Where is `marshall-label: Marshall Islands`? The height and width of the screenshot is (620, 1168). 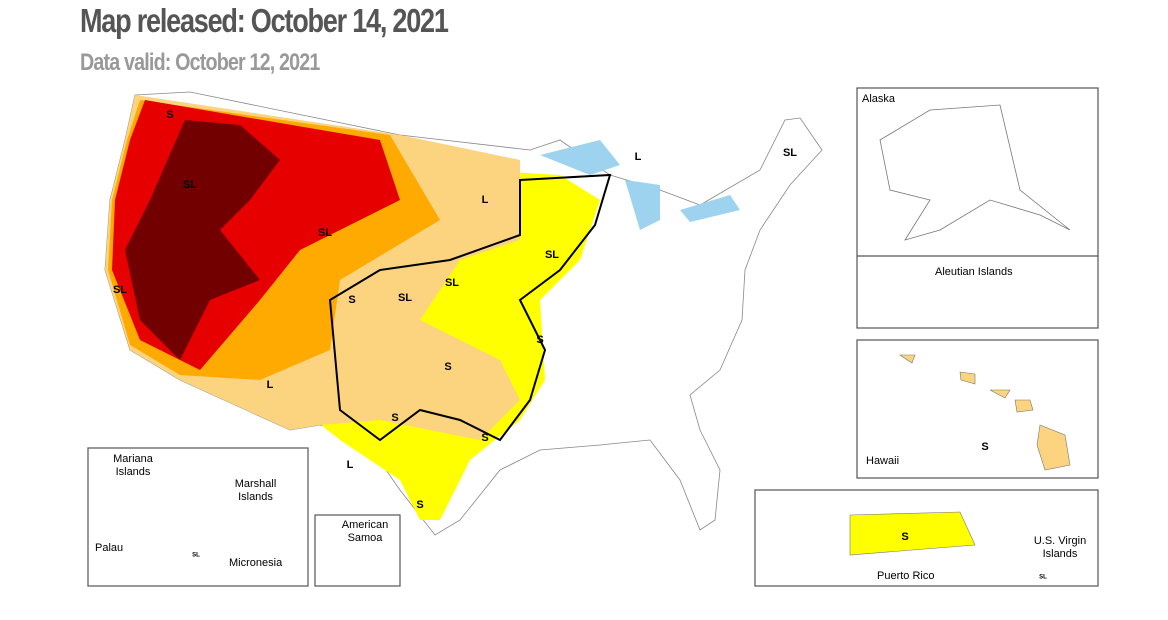
marshall-label: Marshall Islands is located at coordinates (255, 490).